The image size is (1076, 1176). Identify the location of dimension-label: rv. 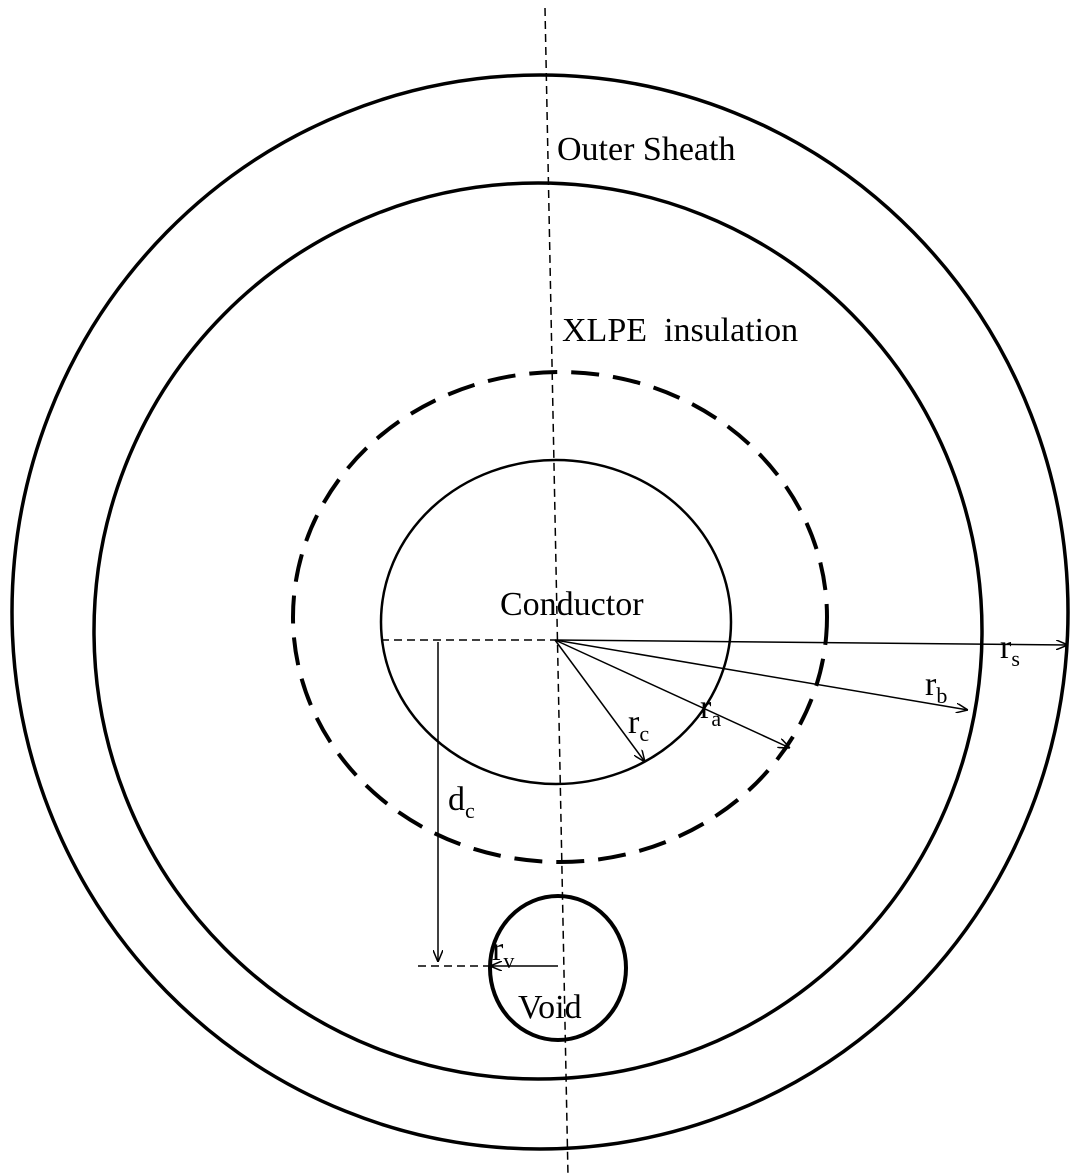
(503, 952).